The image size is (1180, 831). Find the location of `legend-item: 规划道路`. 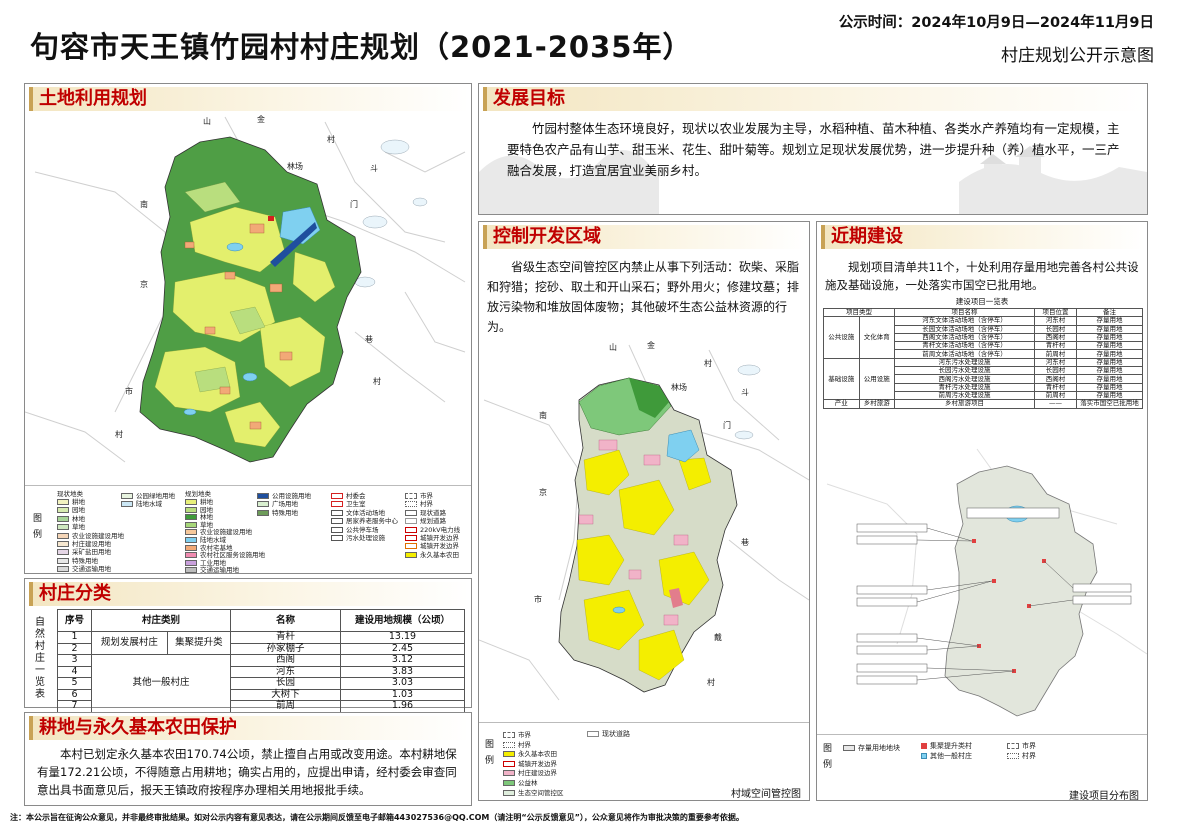

legend-item: 规划道路 is located at coordinates (425, 520).